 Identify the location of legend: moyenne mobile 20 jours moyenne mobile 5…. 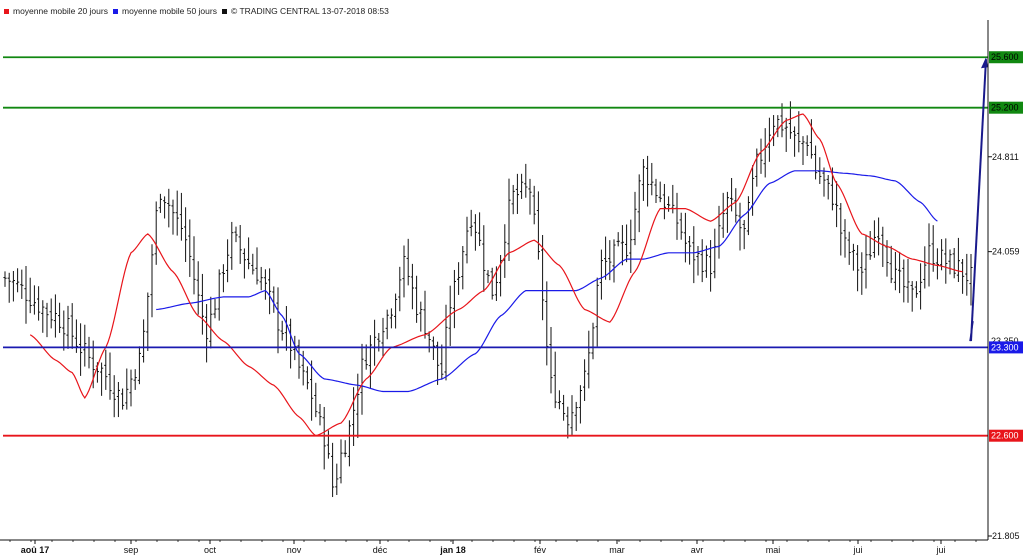
(199, 11).